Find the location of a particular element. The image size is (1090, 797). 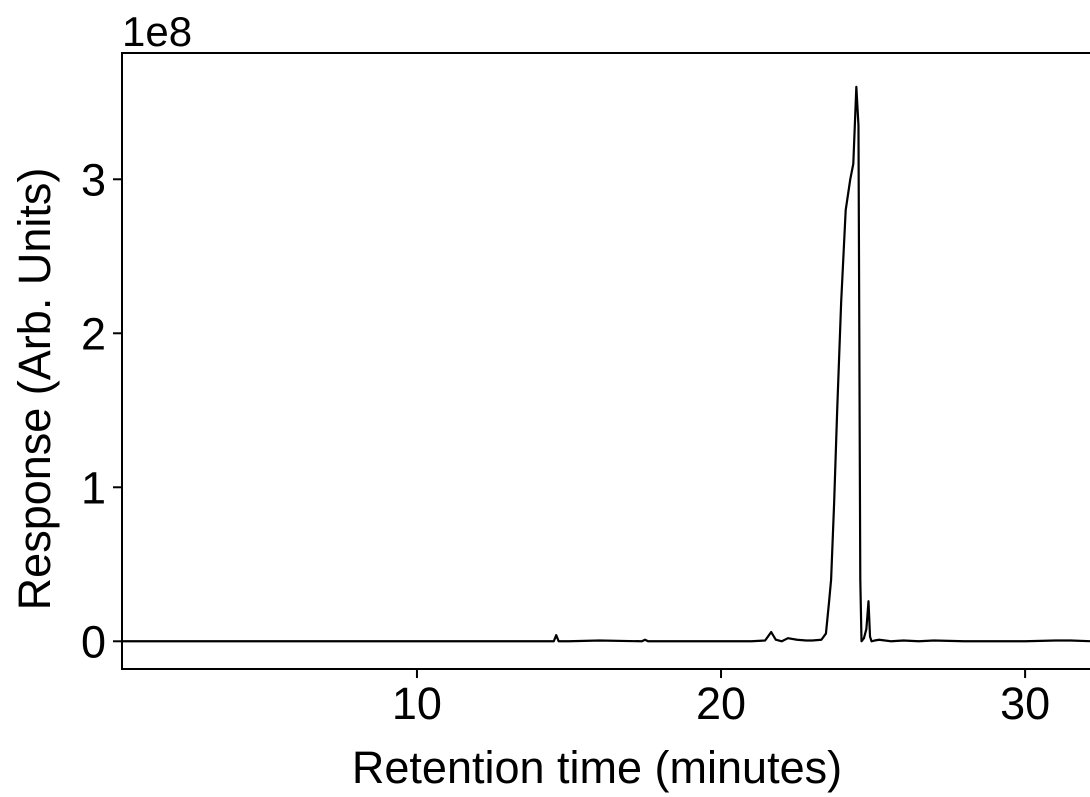

y-axis-label: Response (Arb. Units) is located at coordinates (34, 389).